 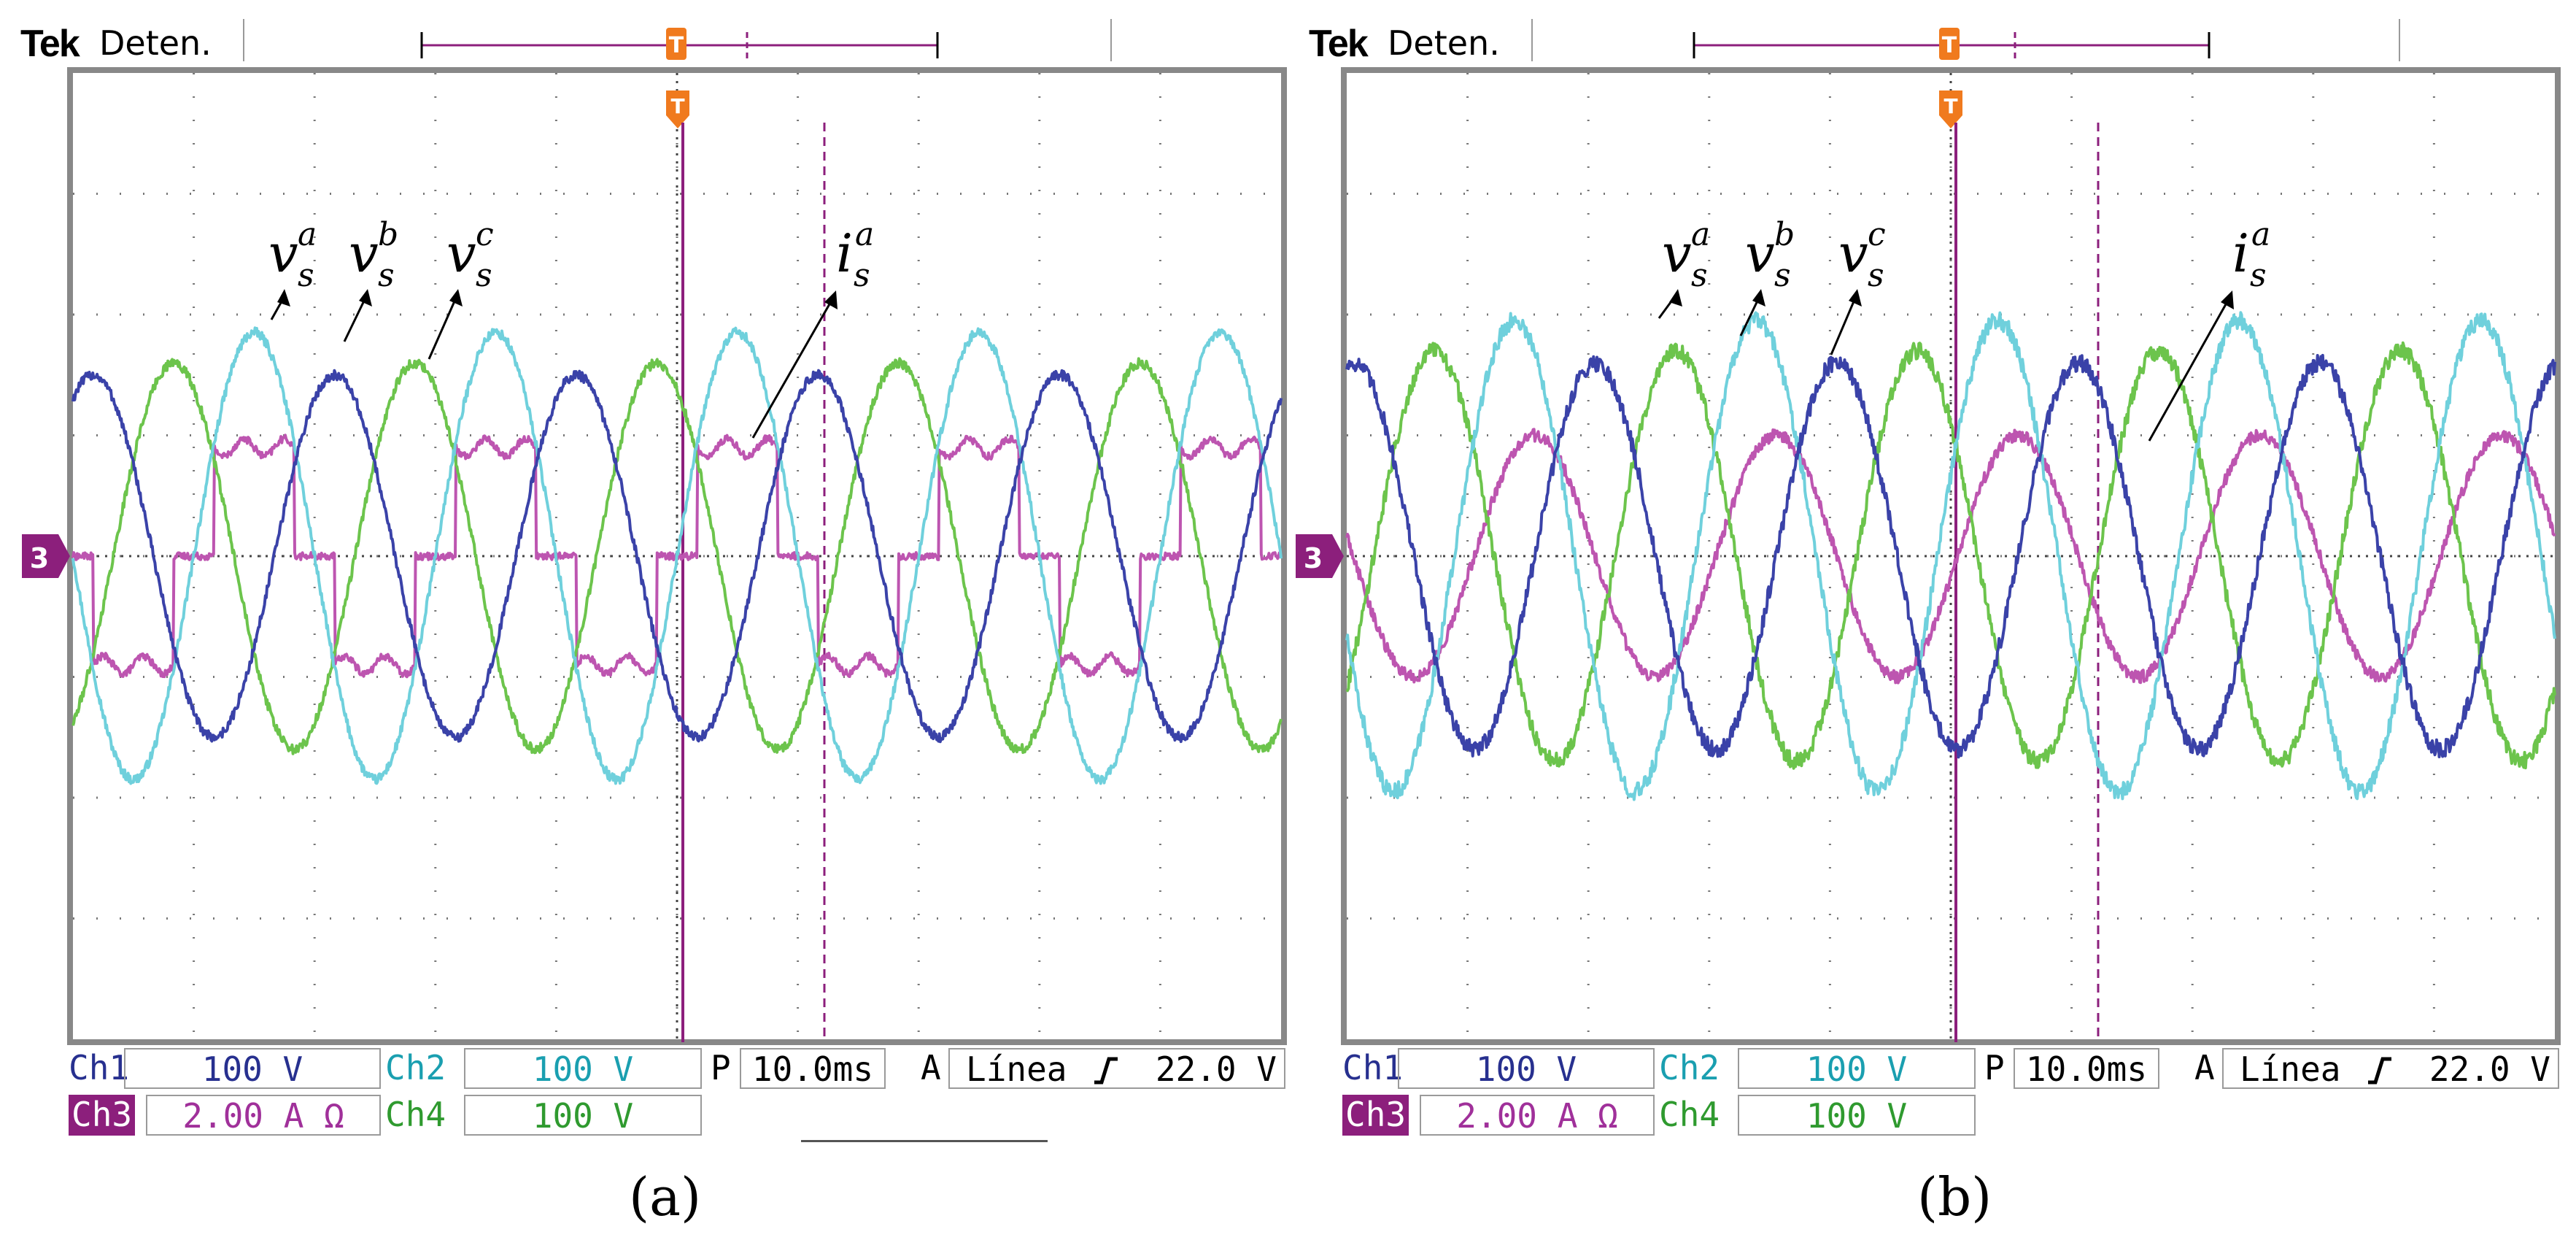 What do you see at coordinates (665, 1197) in the screenshot?
I see `subfigure-label: (a)` at bounding box center [665, 1197].